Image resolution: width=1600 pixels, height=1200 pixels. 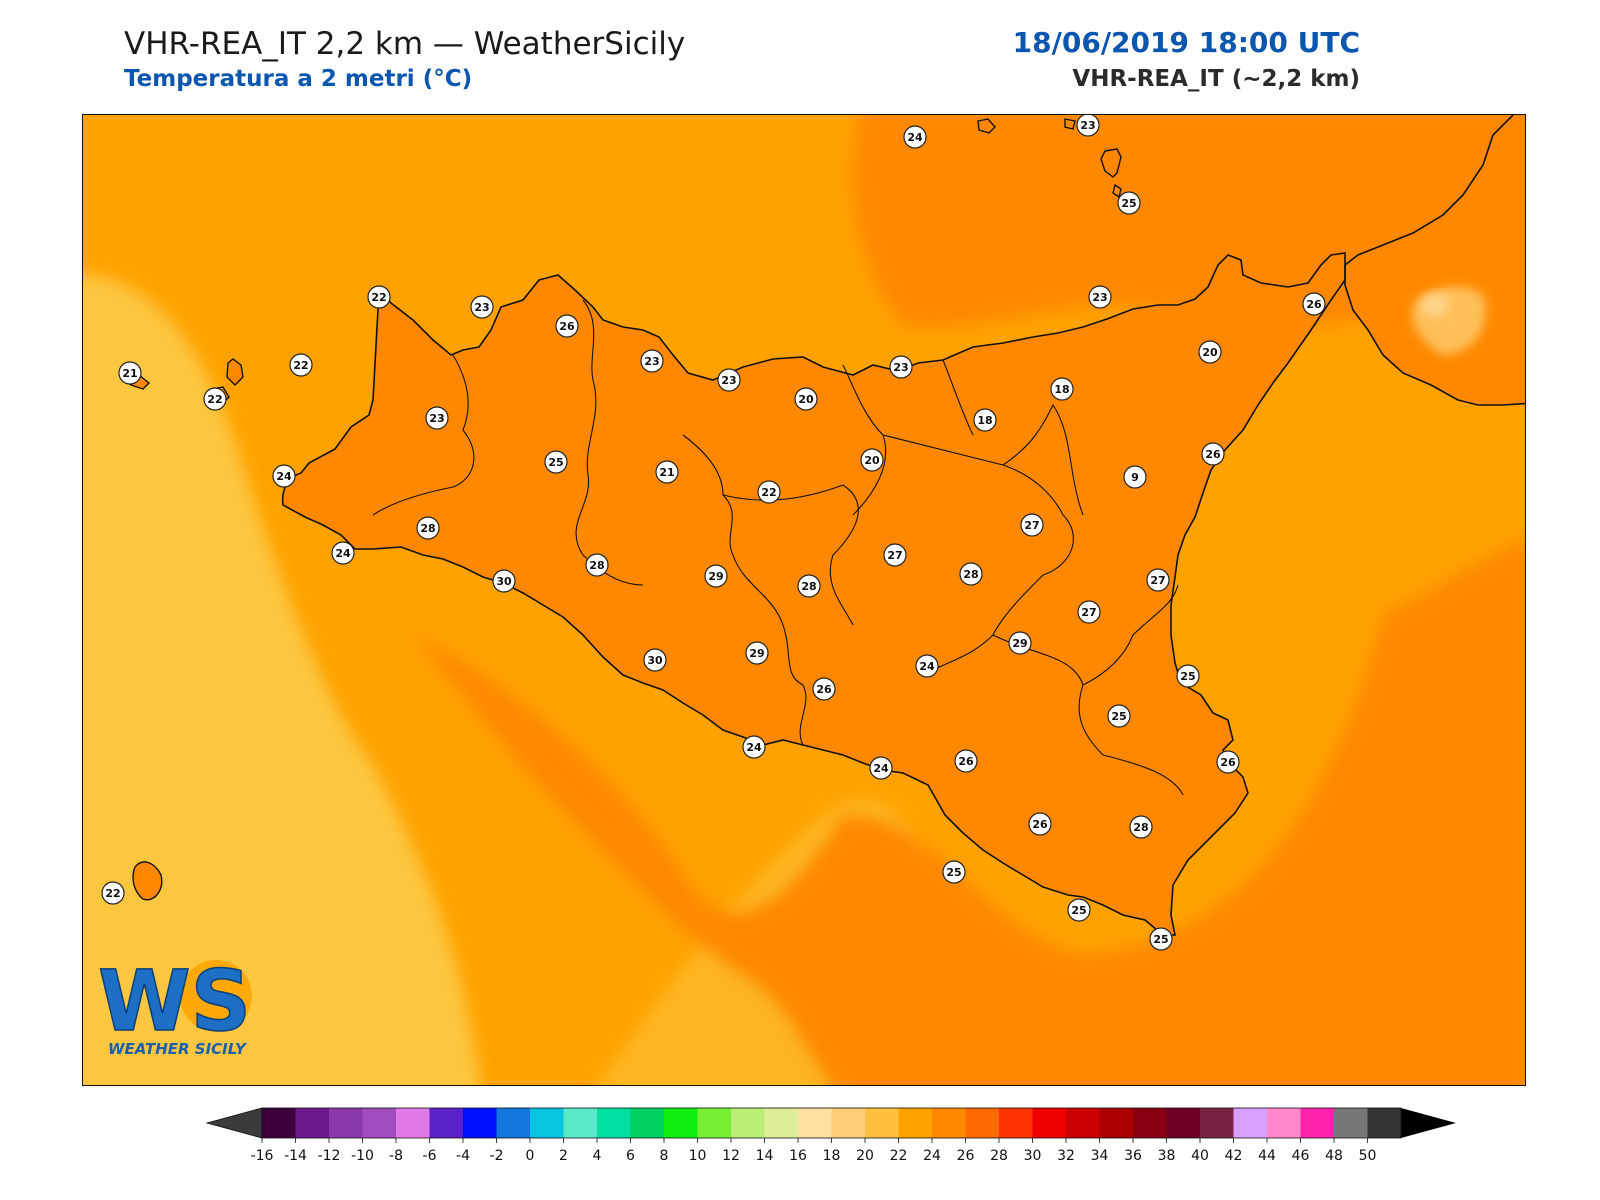 What do you see at coordinates (1062, 389) in the screenshot?
I see `station-marker: 18` at bounding box center [1062, 389].